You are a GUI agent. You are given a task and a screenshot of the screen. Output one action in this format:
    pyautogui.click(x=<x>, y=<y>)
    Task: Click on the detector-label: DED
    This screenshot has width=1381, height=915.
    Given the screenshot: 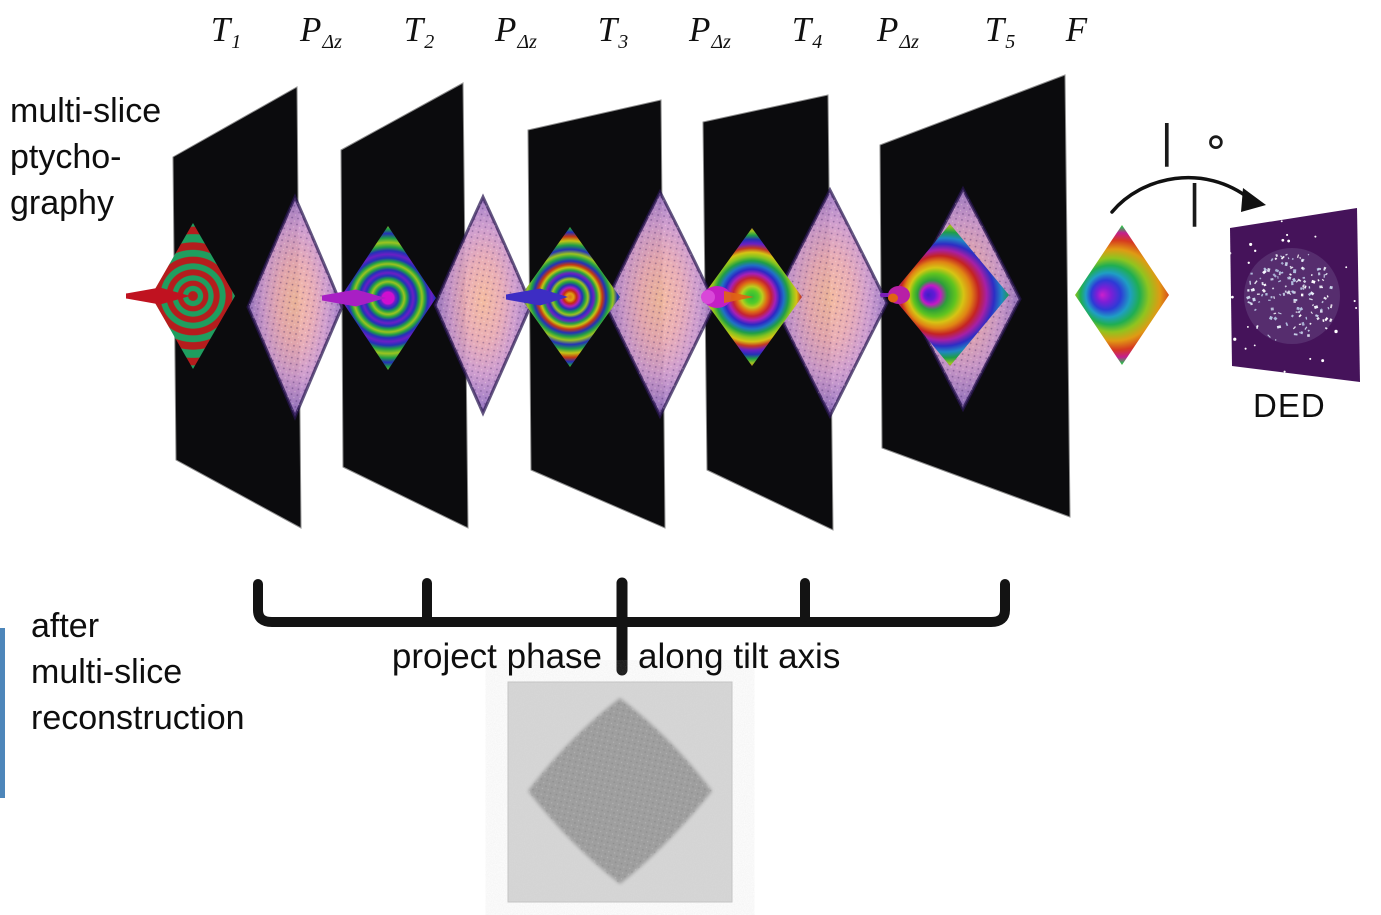 What is the action you would take?
    pyautogui.click(x=1289, y=405)
    